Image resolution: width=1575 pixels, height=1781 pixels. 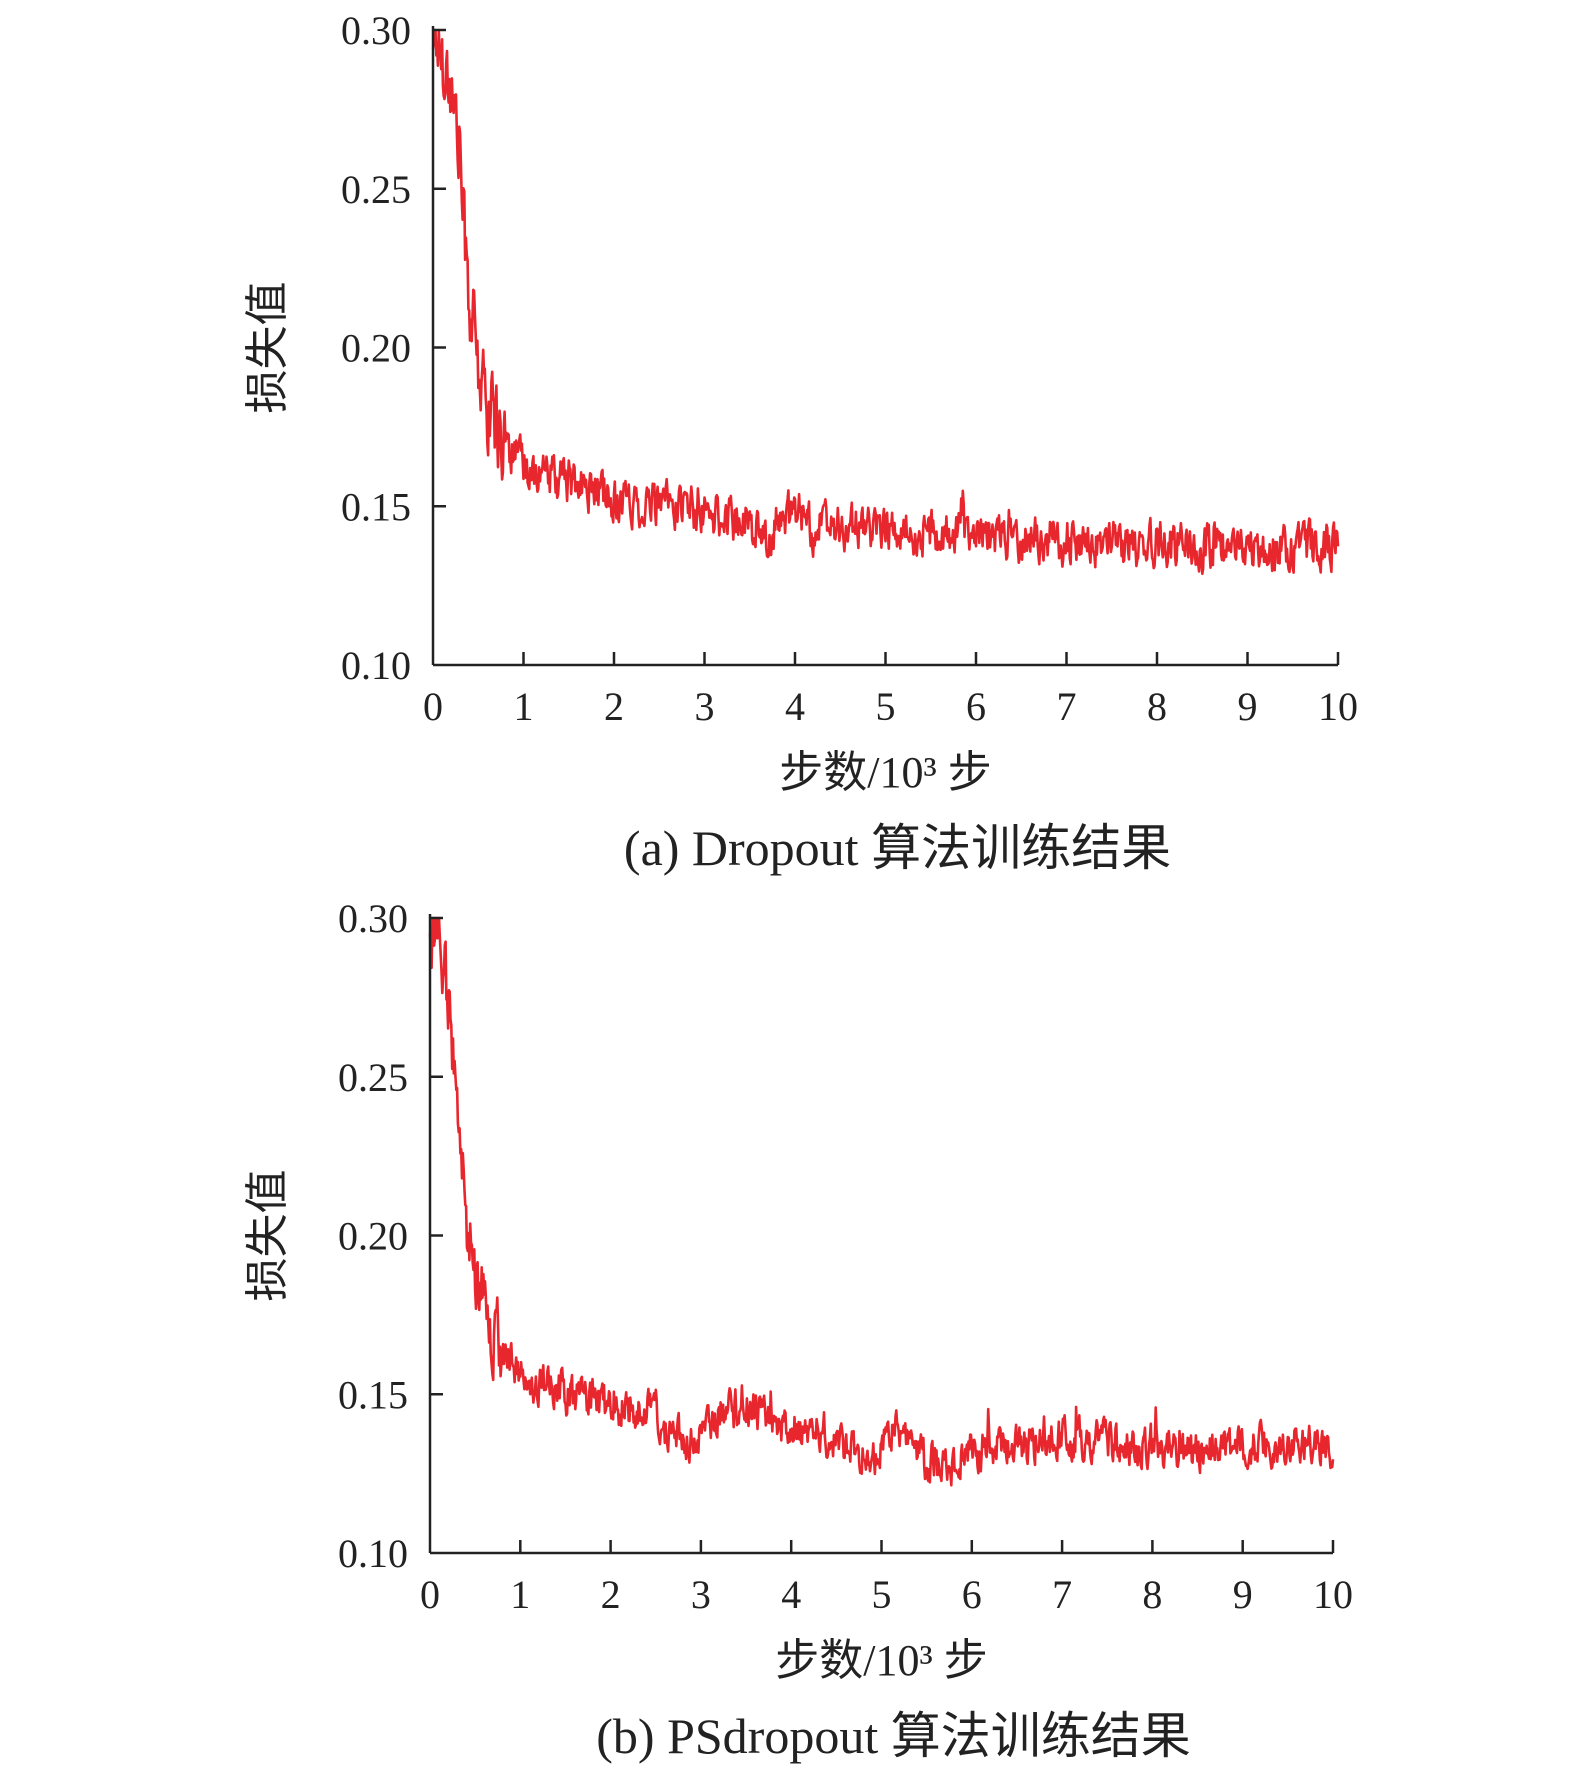 What do you see at coordinates (897, 848) in the screenshot?
I see `chart-caption: (a) Dropout 算法训练结果` at bounding box center [897, 848].